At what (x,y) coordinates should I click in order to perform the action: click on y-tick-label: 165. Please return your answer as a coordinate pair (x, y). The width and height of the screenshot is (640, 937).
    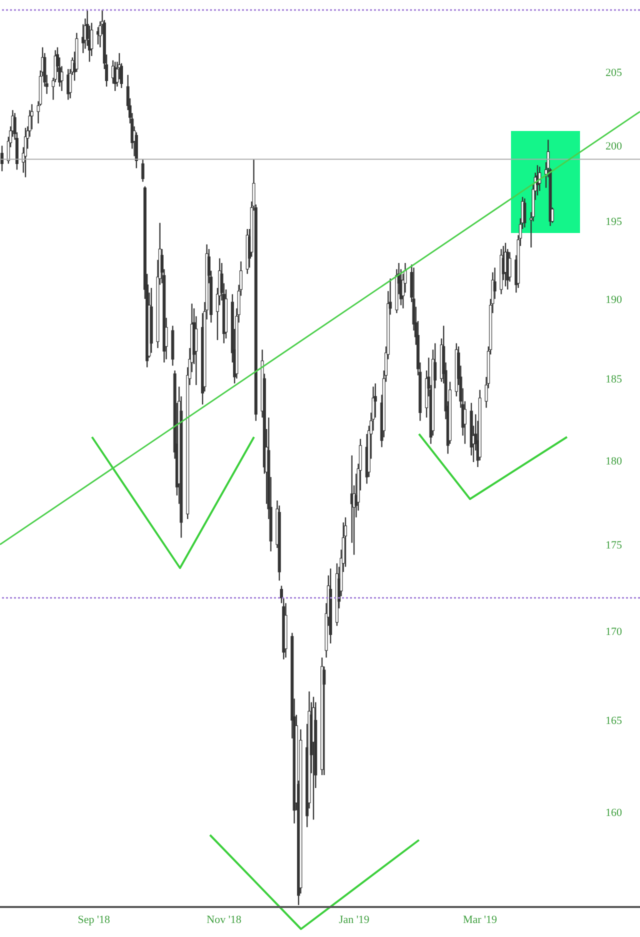
    Looking at the image, I should click on (614, 721).